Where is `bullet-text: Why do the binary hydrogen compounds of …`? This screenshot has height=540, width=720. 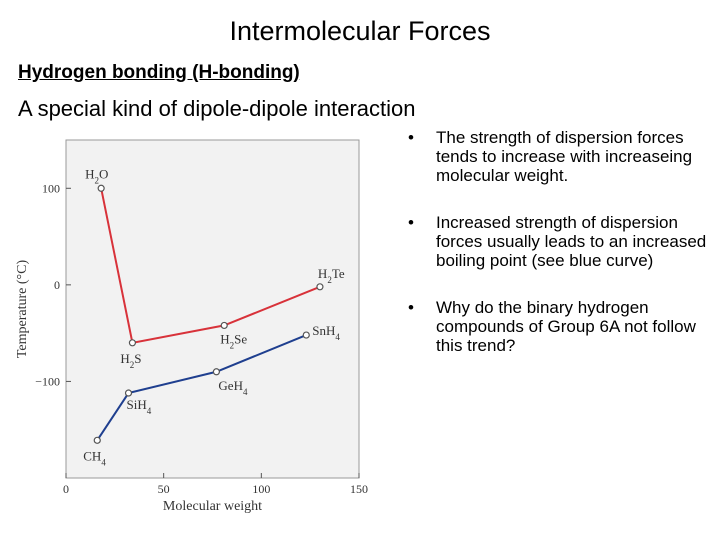 bullet-text: Why do the binary hydrogen compounds of … is located at coordinates (566, 326).